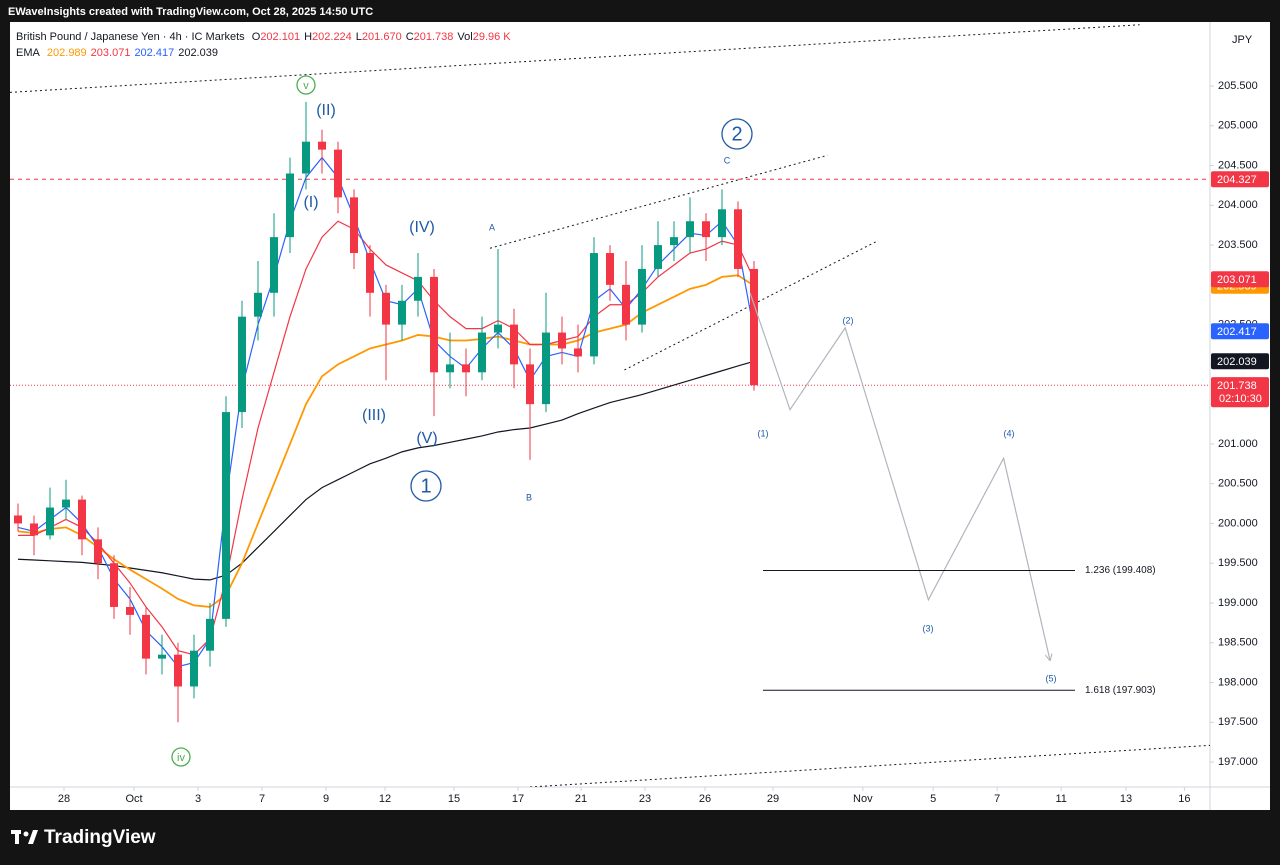 This screenshot has width=1280, height=865. I want to click on volume-key: Vol, so click(465, 37).